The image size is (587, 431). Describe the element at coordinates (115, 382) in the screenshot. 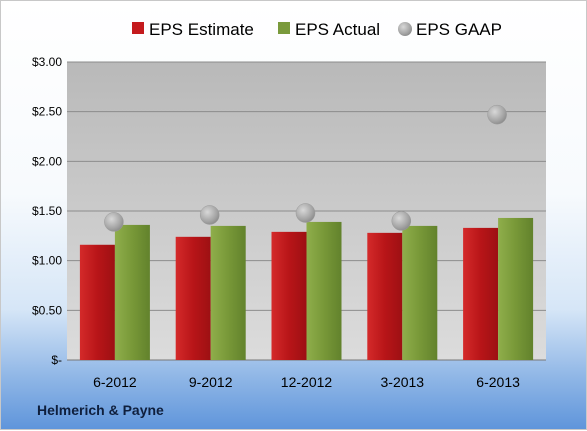

I see `x-tick-label: 6-2012` at that location.